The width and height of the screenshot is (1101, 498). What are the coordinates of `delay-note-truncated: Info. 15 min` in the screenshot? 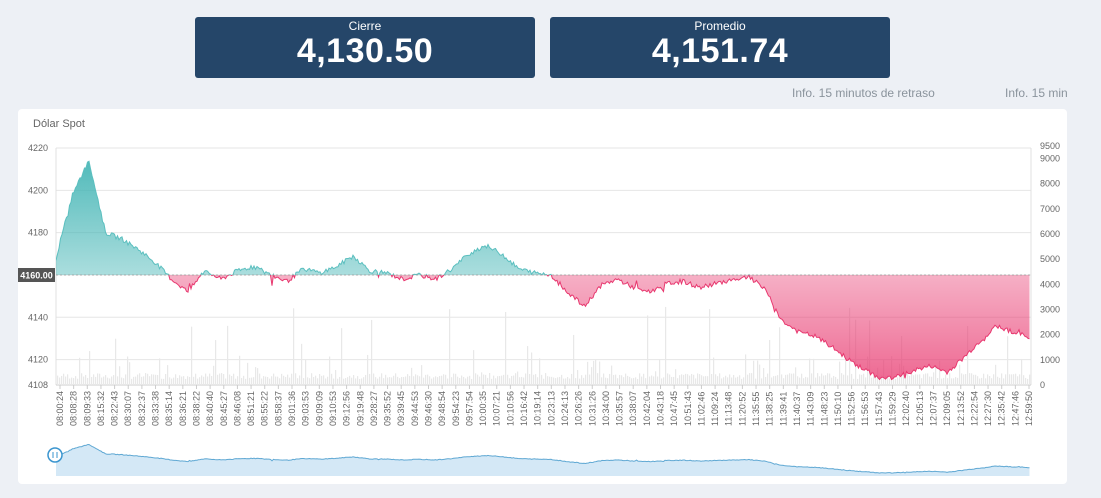 It's located at (1036, 93).